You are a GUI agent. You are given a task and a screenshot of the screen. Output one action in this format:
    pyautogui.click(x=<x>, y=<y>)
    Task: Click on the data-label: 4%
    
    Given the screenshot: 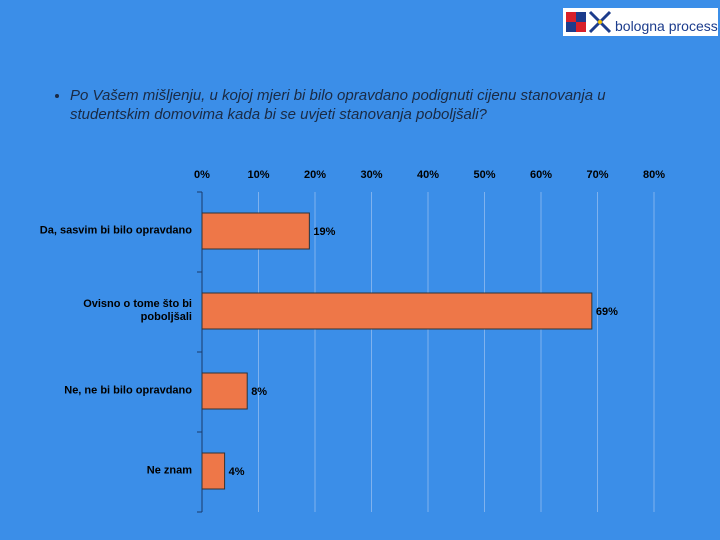 What is the action you would take?
    pyautogui.click(x=237, y=472)
    